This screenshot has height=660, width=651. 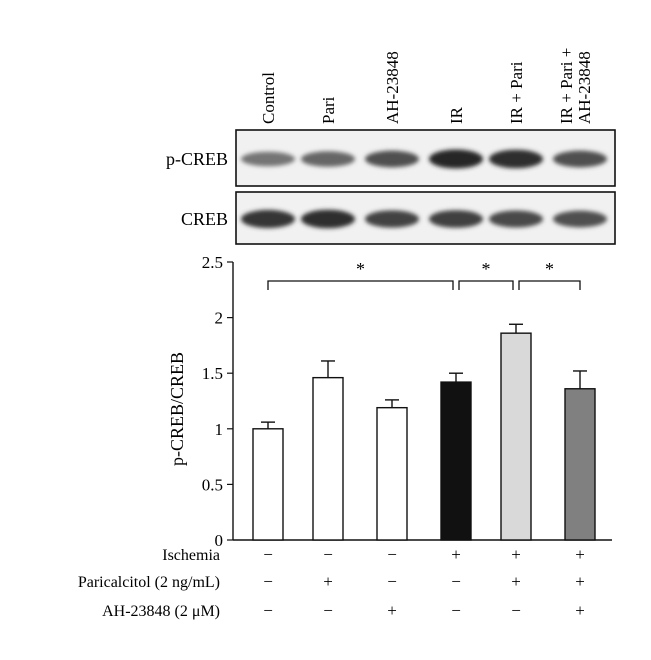 What do you see at coordinates (177, 409) in the screenshot?
I see `y-axis-label: p-CREB/CREB` at bounding box center [177, 409].